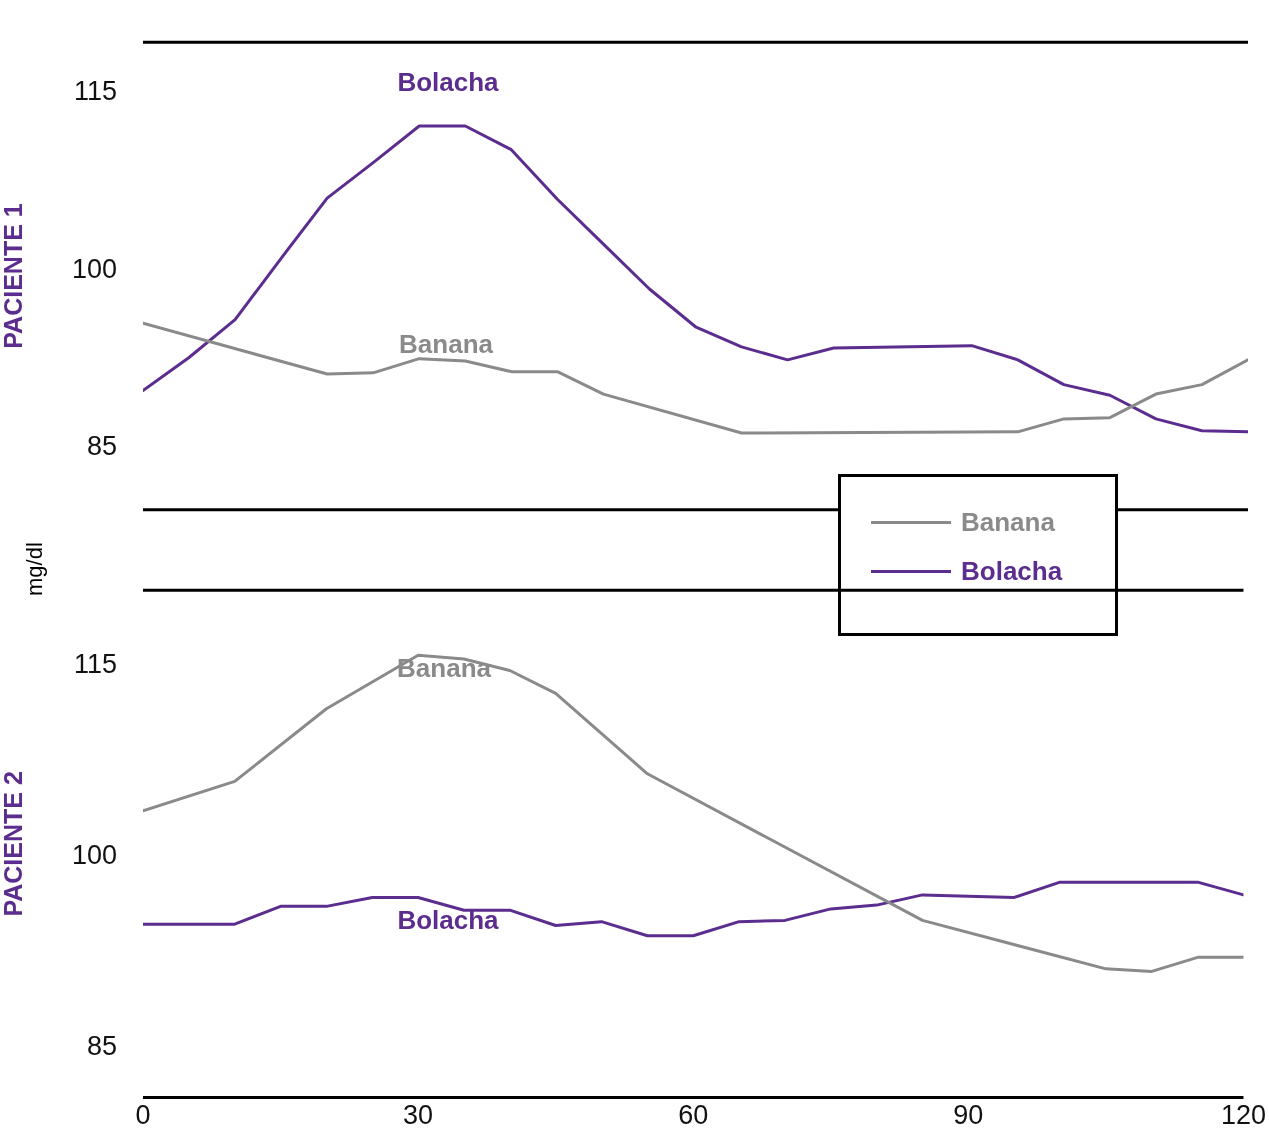  I want to click on y-axis-title: PACIENTE 1, so click(13, 276).